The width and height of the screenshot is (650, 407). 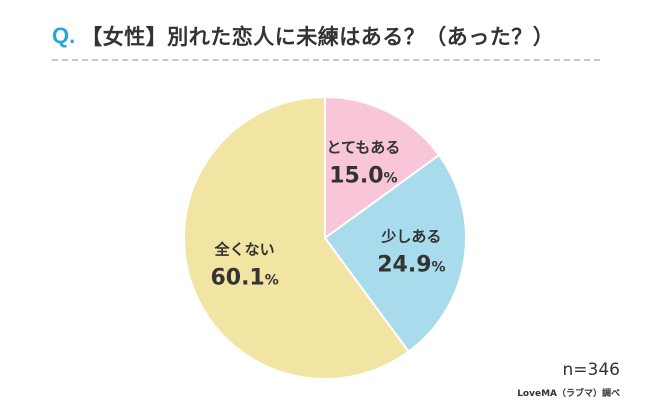 I want to click on slice-value-2: 24.9%, so click(x=411, y=264).